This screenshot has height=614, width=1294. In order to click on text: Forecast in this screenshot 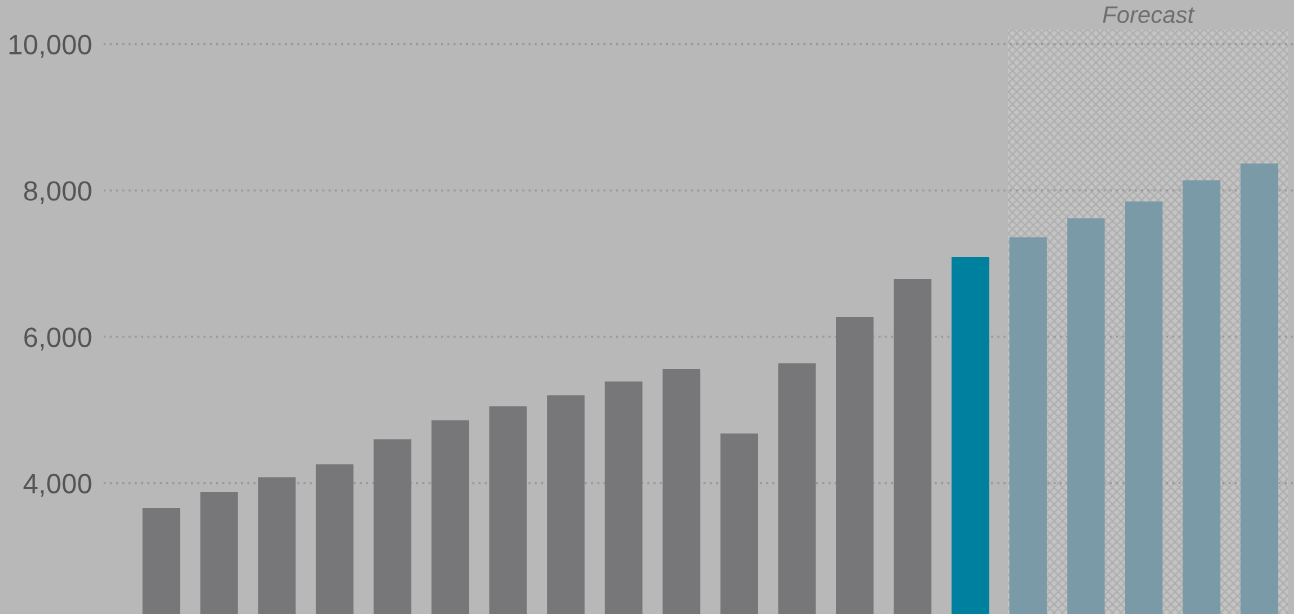, I will do `click(1148, 15)`.